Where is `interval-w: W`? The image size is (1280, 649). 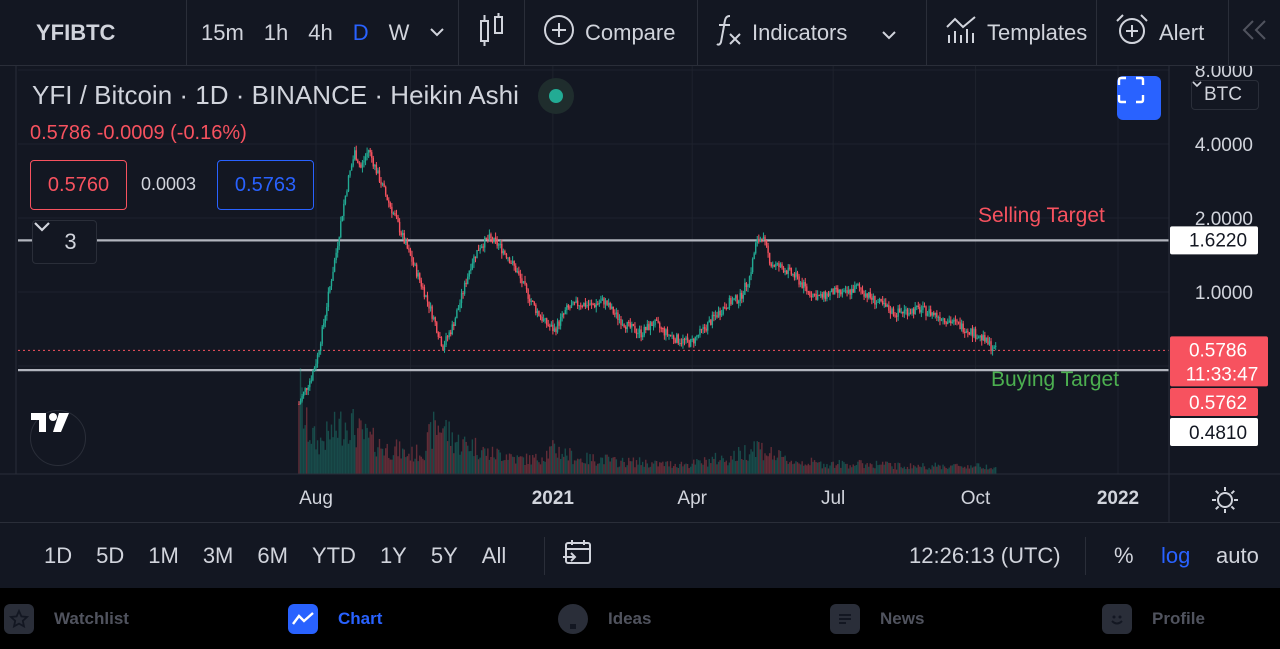 interval-w: W is located at coordinates (399, 32).